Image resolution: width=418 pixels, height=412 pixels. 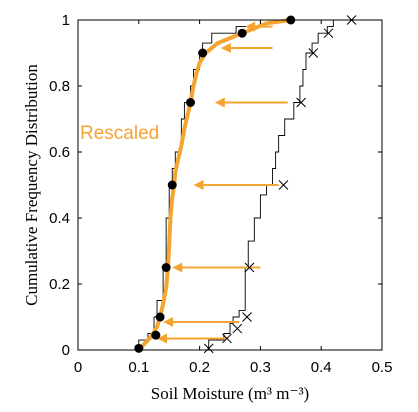 I want to click on x-tick-label: 0, so click(x=78, y=367).